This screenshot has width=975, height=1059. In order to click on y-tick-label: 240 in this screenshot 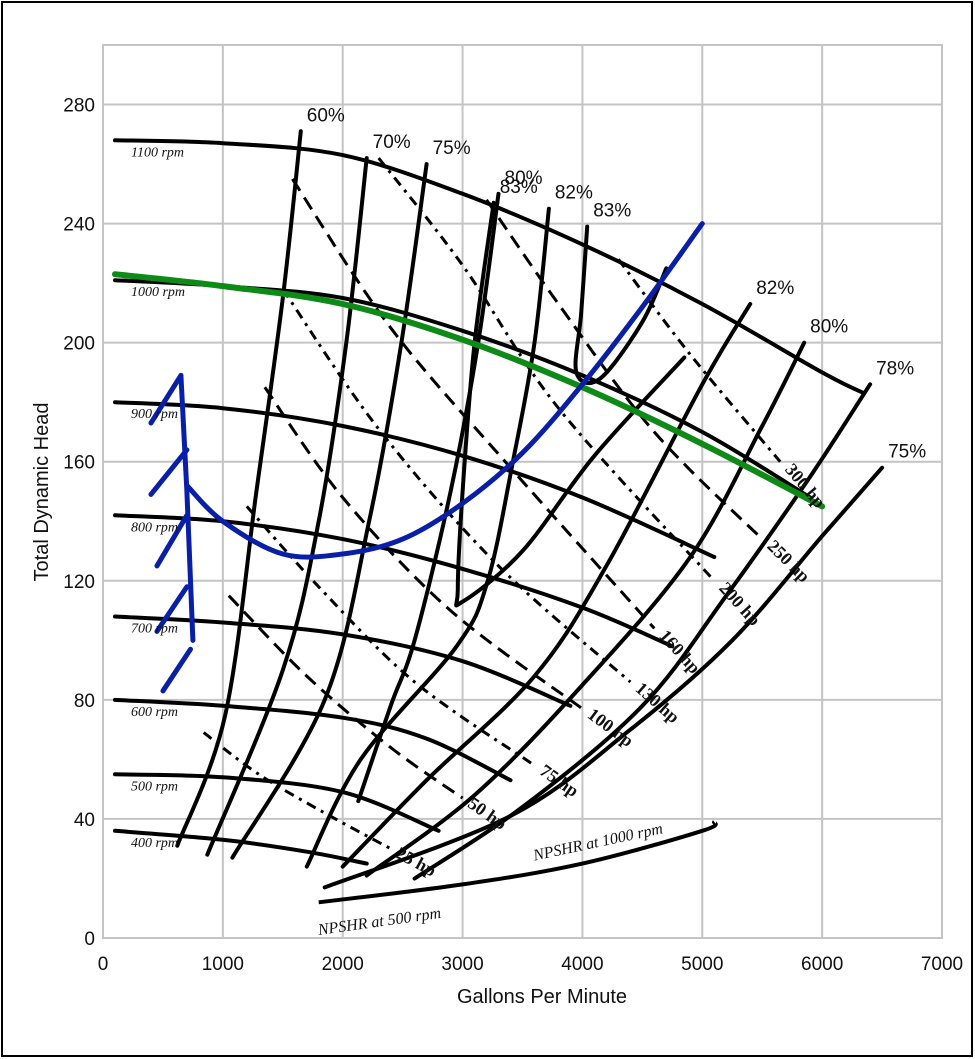, I will do `click(79, 225)`.